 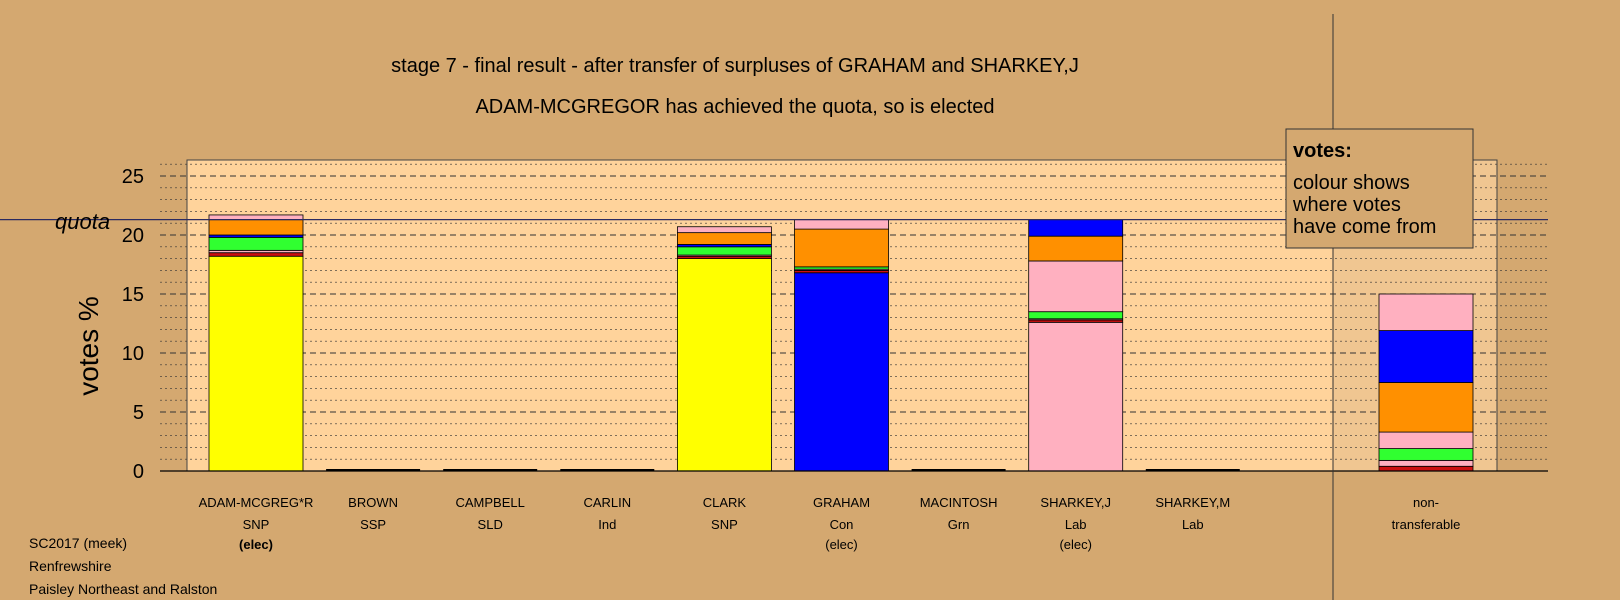 I want to click on footer-election: SC2017 (meek), so click(x=78, y=543).